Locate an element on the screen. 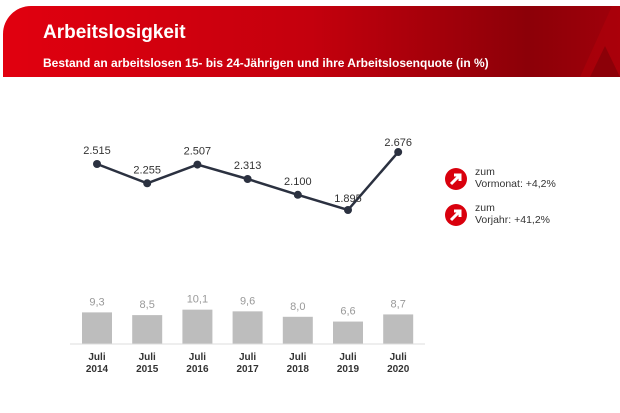 This screenshot has height=413, width=620. bar-label: 10,1 is located at coordinates (197, 300).